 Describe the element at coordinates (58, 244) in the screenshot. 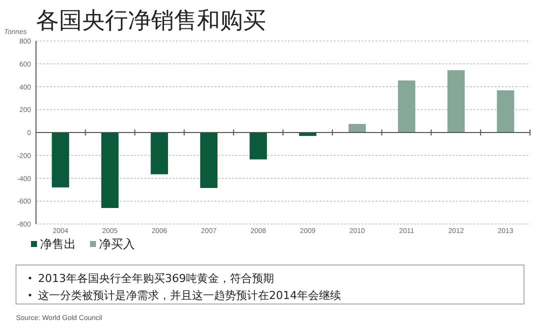

I see `legend-label: 净售出` at that location.